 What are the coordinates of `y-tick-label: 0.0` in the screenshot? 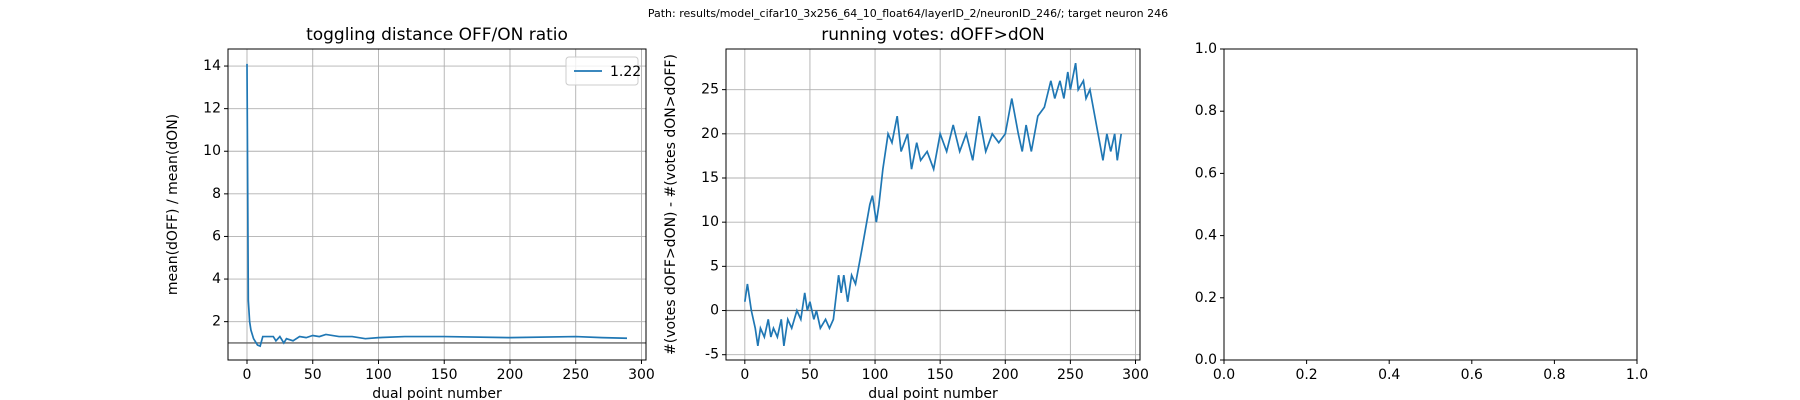 It's located at (1206, 360).